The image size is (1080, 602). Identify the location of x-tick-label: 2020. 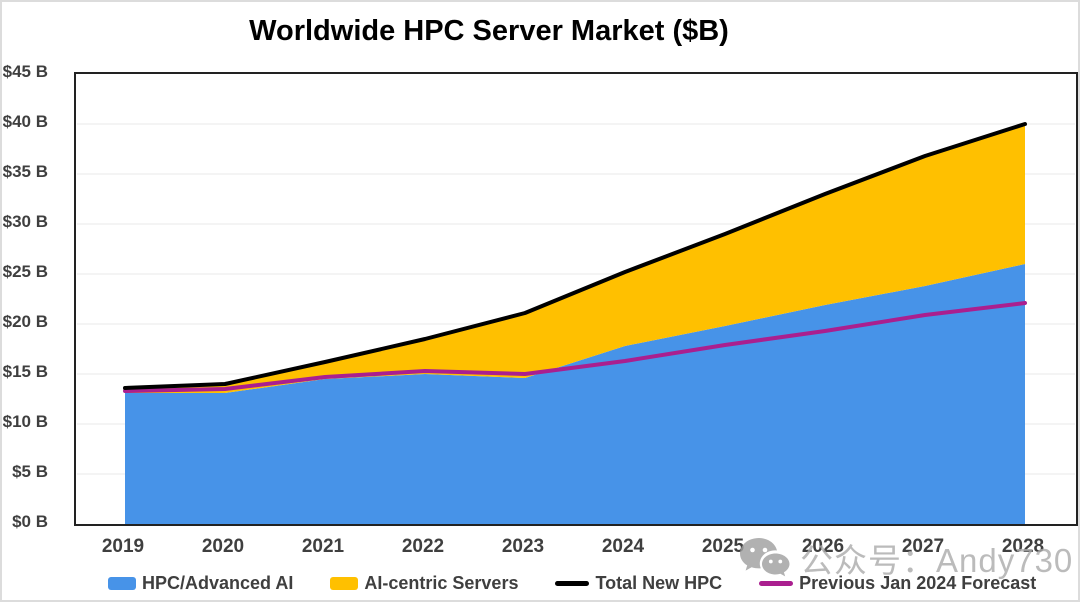
(223, 546).